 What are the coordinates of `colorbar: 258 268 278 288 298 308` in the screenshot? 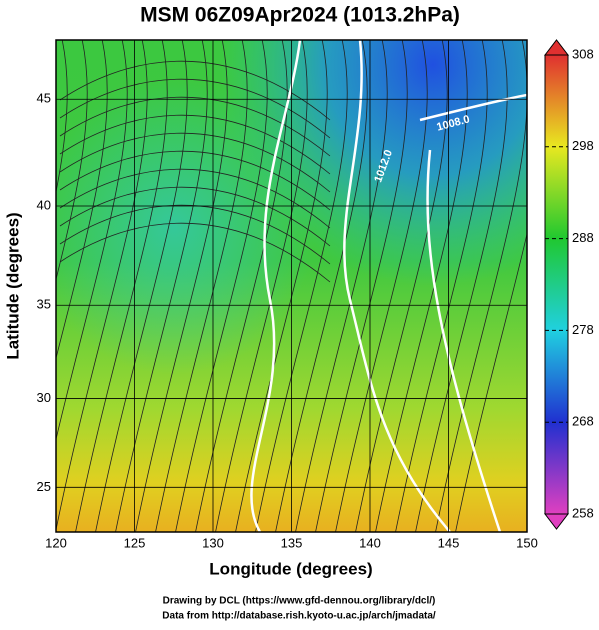 It's located at (568, 284).